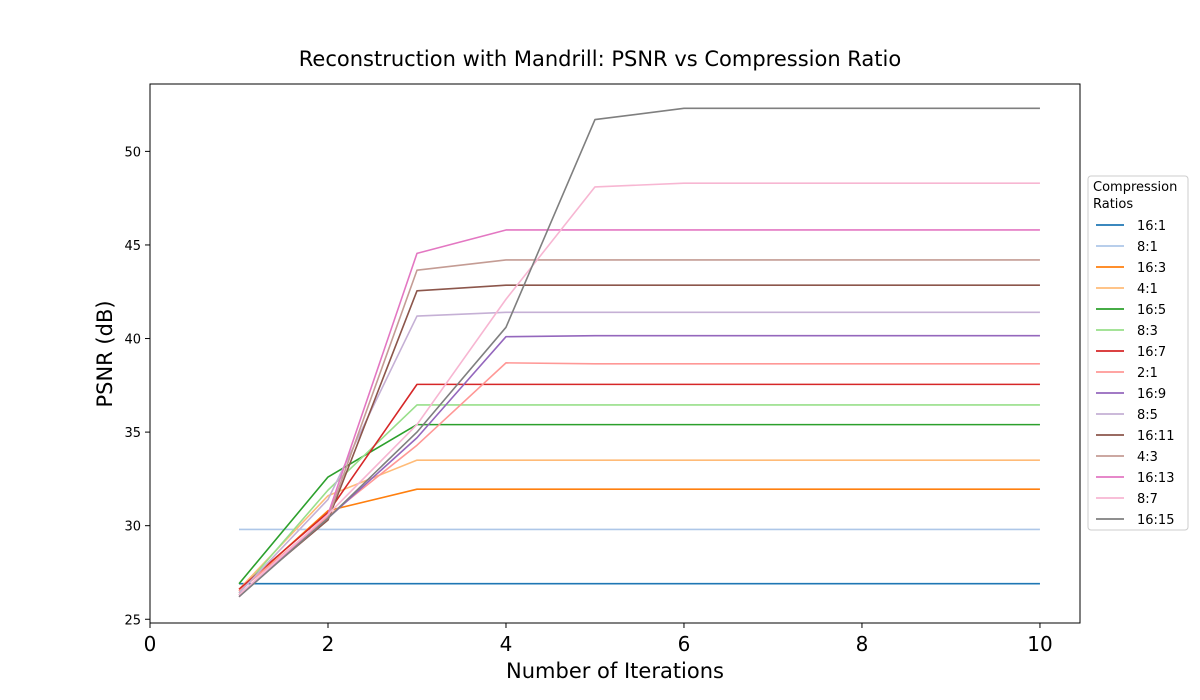 This screenshot has height=700, width=1200. I want to click on y-tick-label: 30, so click(132, 527).